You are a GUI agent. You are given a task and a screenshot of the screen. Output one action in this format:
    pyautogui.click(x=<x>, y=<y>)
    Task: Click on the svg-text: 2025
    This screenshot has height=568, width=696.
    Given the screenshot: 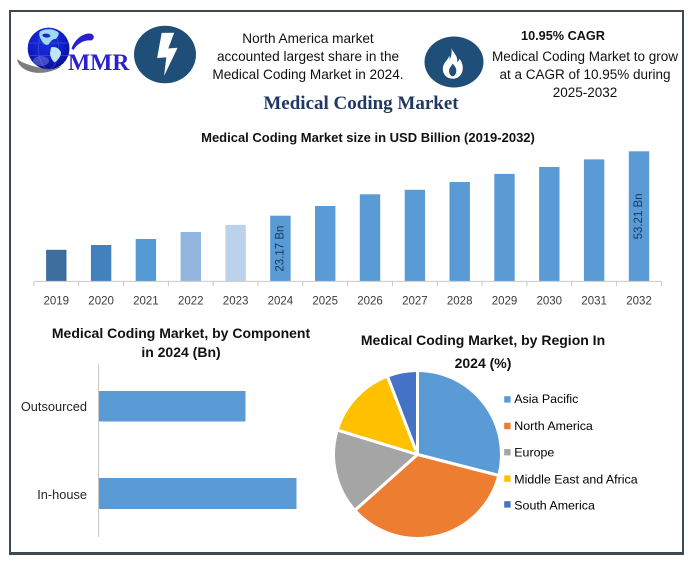 What is the action you would take?
    pyautogui.click(x=325, y=302)
    